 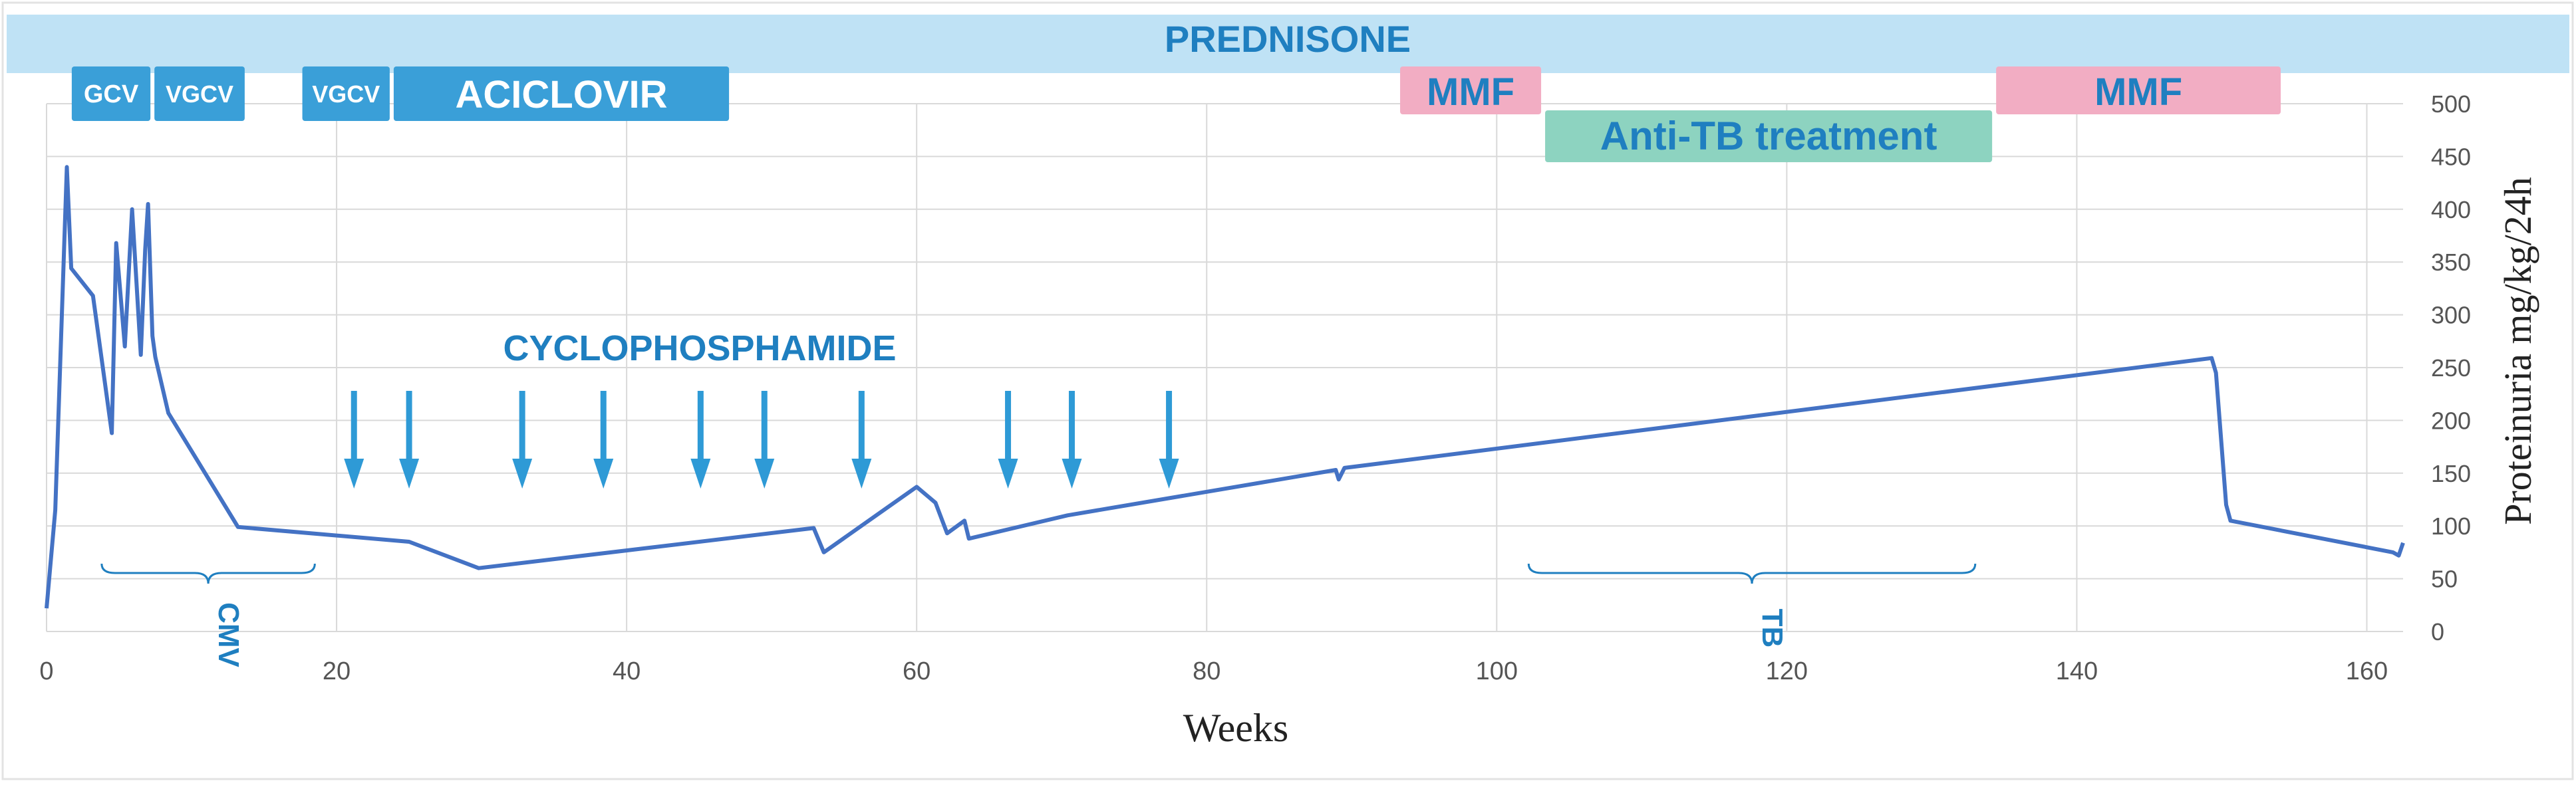 What do you see at coordinates (2451, 315) in the screenshot?
I see `y-tick-label: 300` at bounding box center [2451, 315].